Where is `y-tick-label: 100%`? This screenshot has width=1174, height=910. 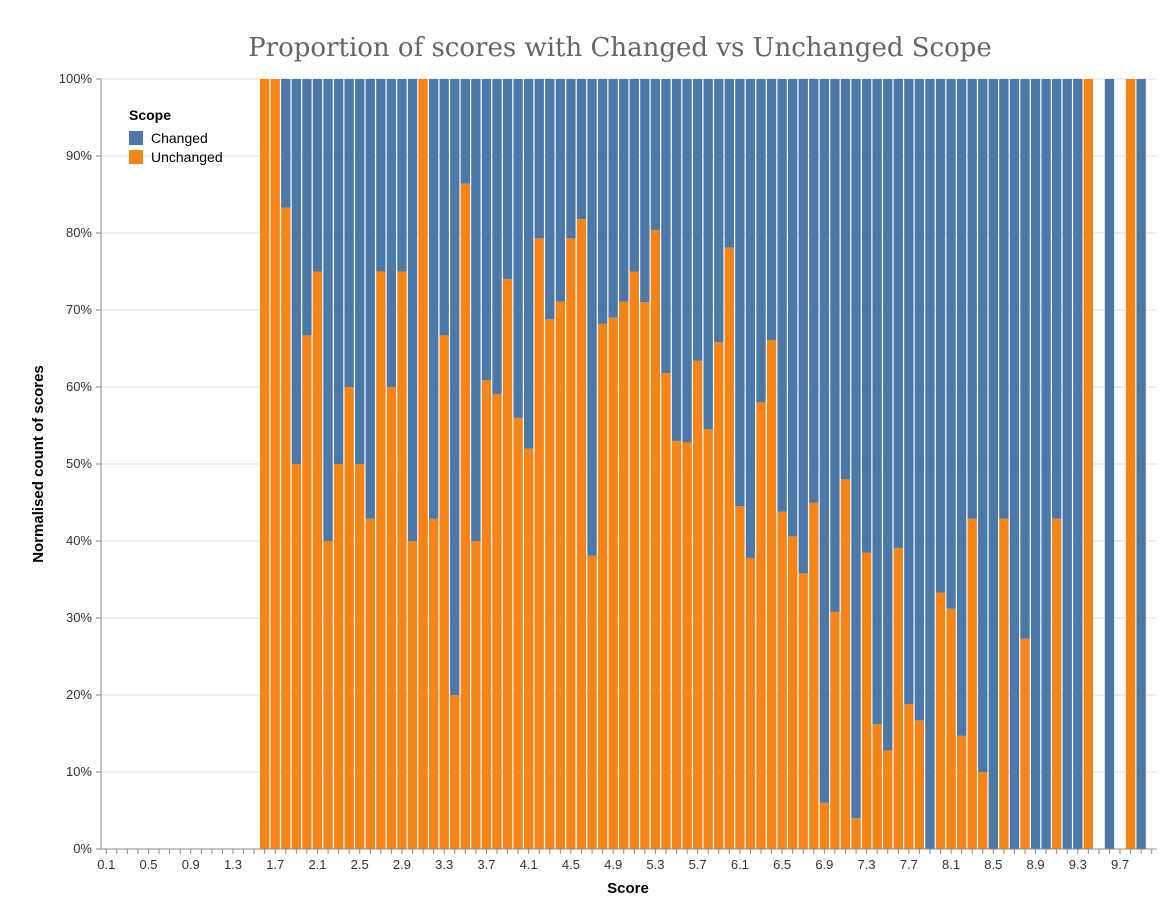 y-tick-label: 100% is located at coordinates (76, 78).